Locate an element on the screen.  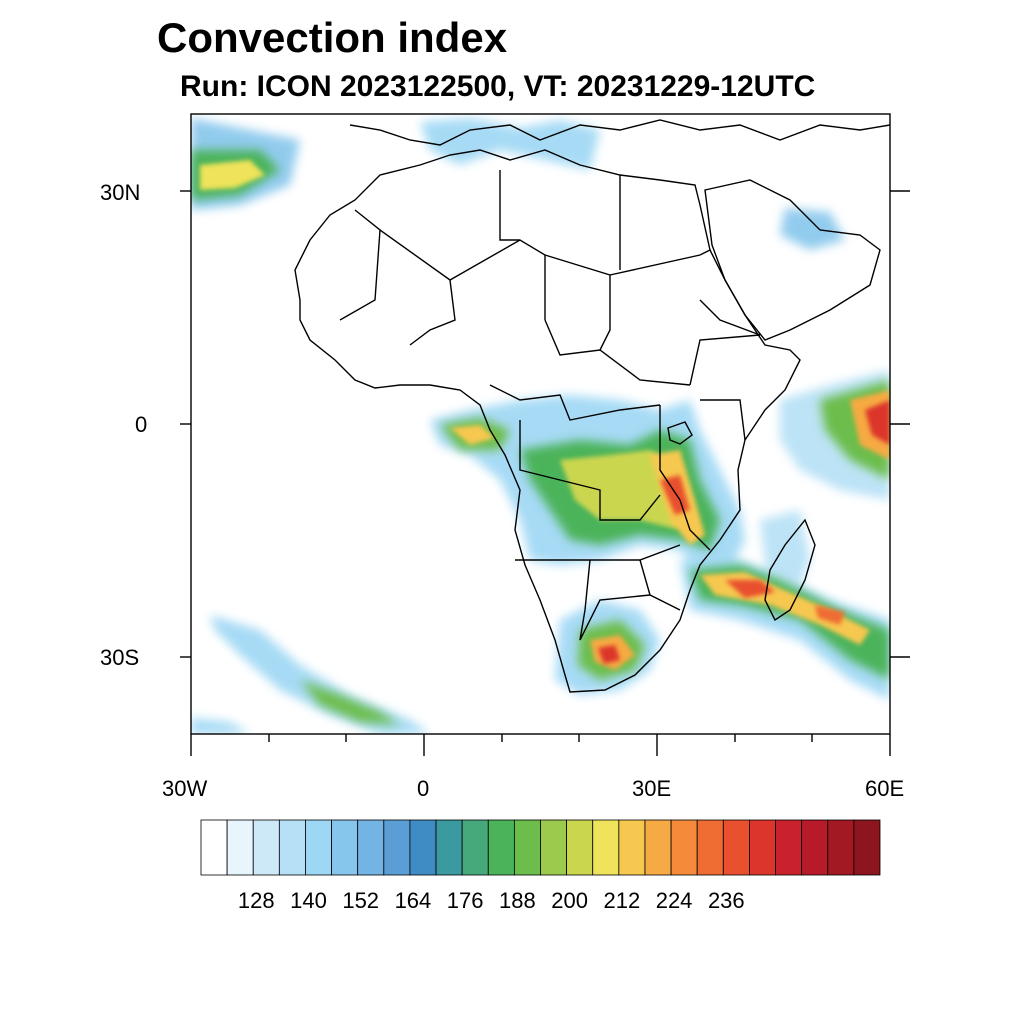
colorbar-label: 212 is located at coordinates (622, 900).